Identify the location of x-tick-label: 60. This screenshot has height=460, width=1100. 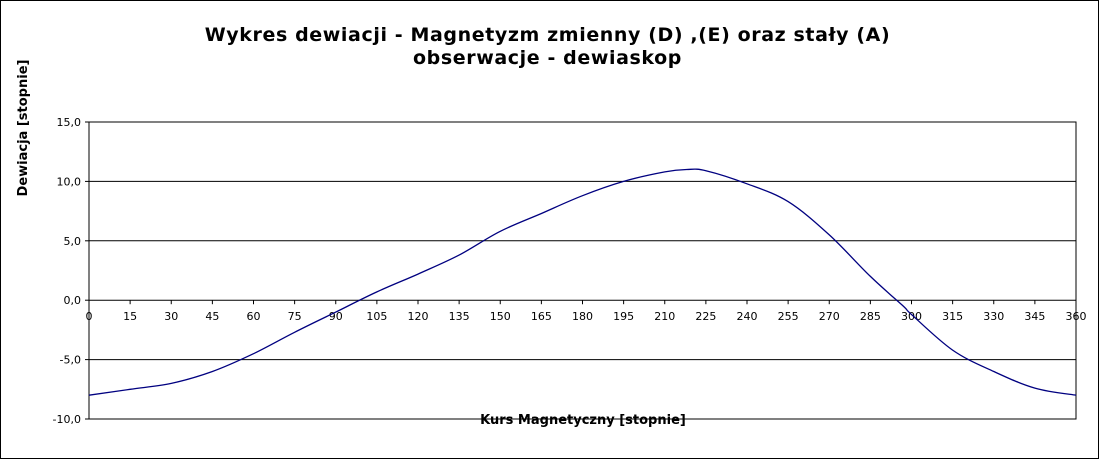
(254, 316).